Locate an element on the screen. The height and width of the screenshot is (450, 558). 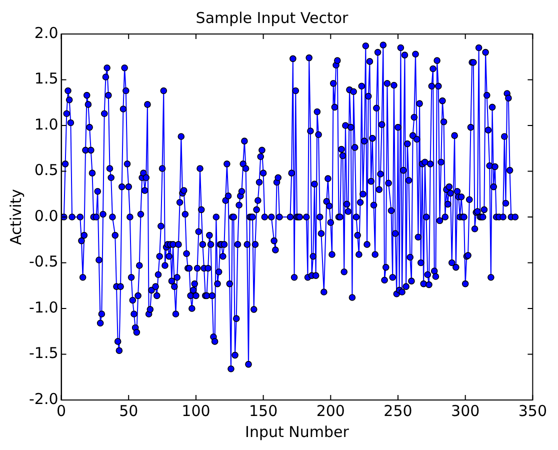
y-tick-label: 1.5 is located at coordinates (46, 79).